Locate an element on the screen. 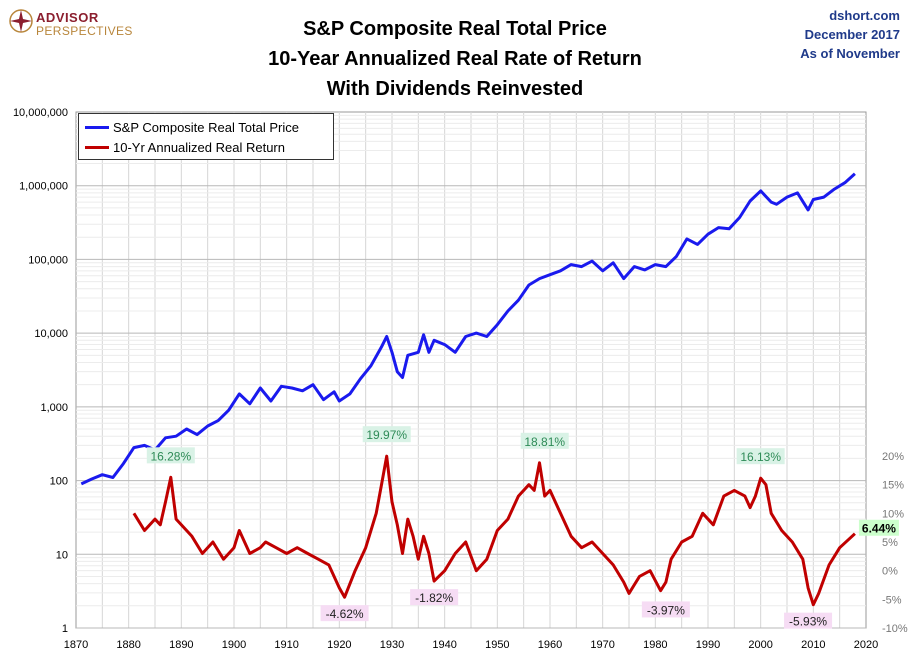  peak-label-text: 19.97% is located at coordinates (386, 435).